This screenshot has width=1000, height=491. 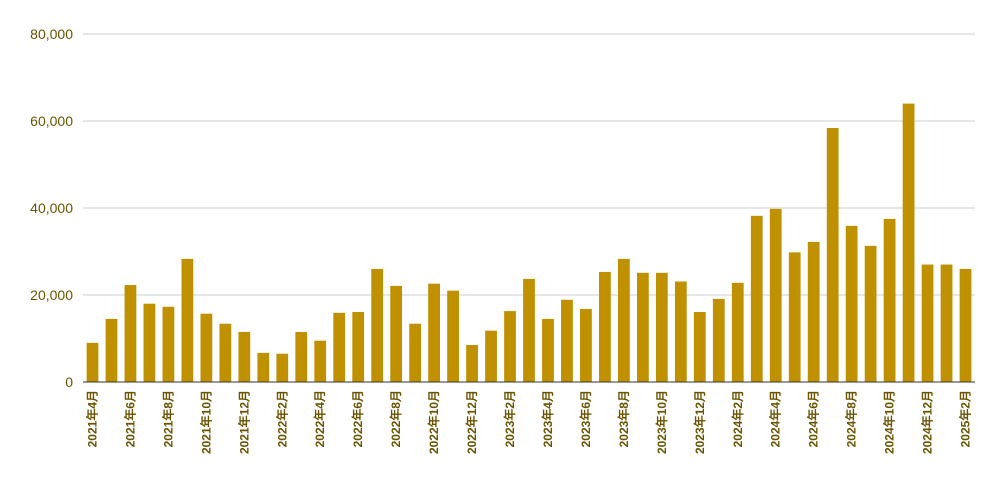 I want to click on x-tick-label: 2022年4月, so click(x=319, y=418).